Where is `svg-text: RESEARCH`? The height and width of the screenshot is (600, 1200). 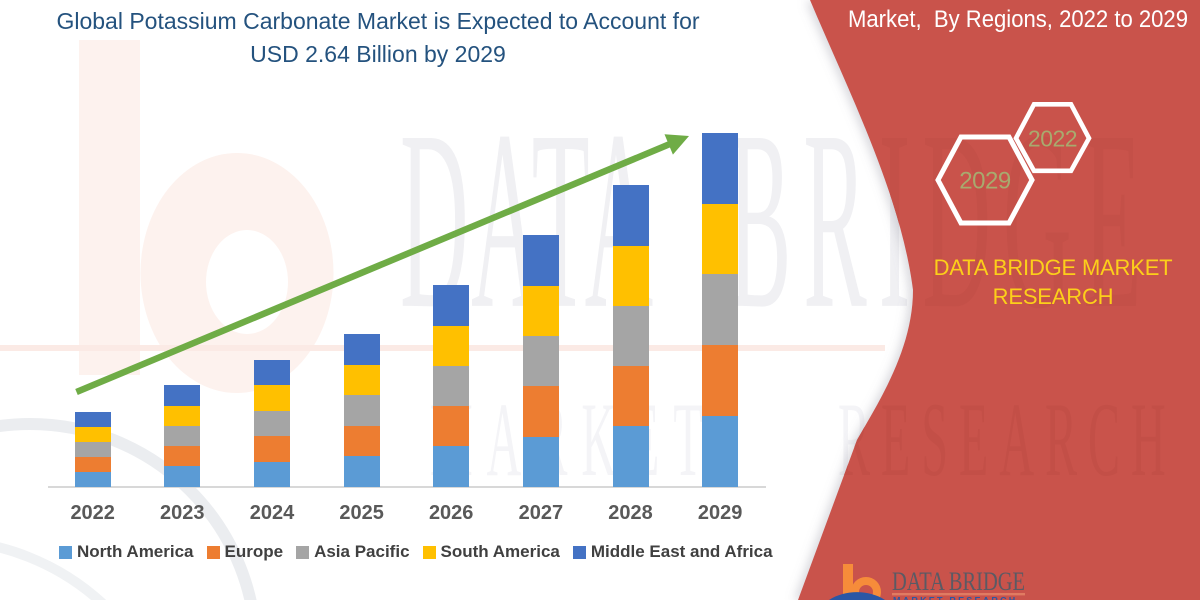 svg-text: RESEARCH is located at coordinates (1007, 439).